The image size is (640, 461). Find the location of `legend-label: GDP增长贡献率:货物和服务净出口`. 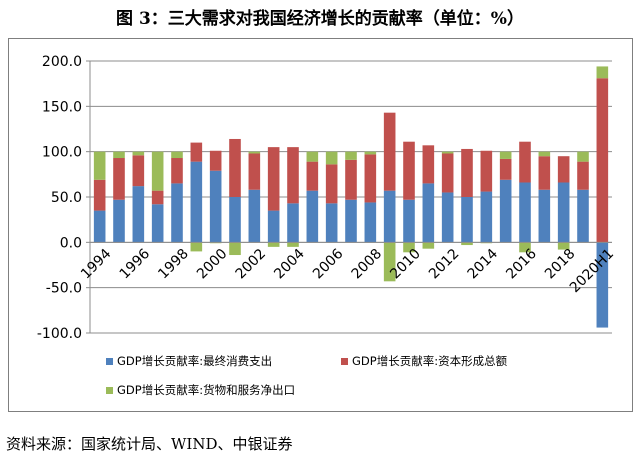

legend-label: GDP增长贡献率:货物和服务净出口 is located at coordinates (206, 390).